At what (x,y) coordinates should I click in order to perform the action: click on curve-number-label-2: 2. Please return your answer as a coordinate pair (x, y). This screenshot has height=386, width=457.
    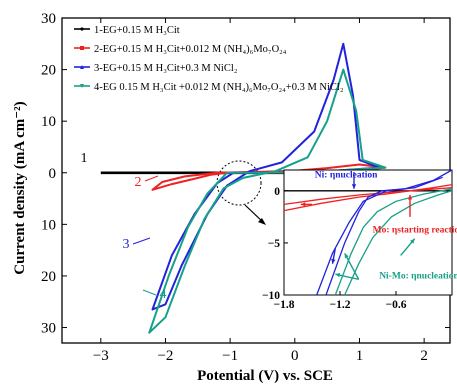
    Looking at the image, I should click on (138, 182).